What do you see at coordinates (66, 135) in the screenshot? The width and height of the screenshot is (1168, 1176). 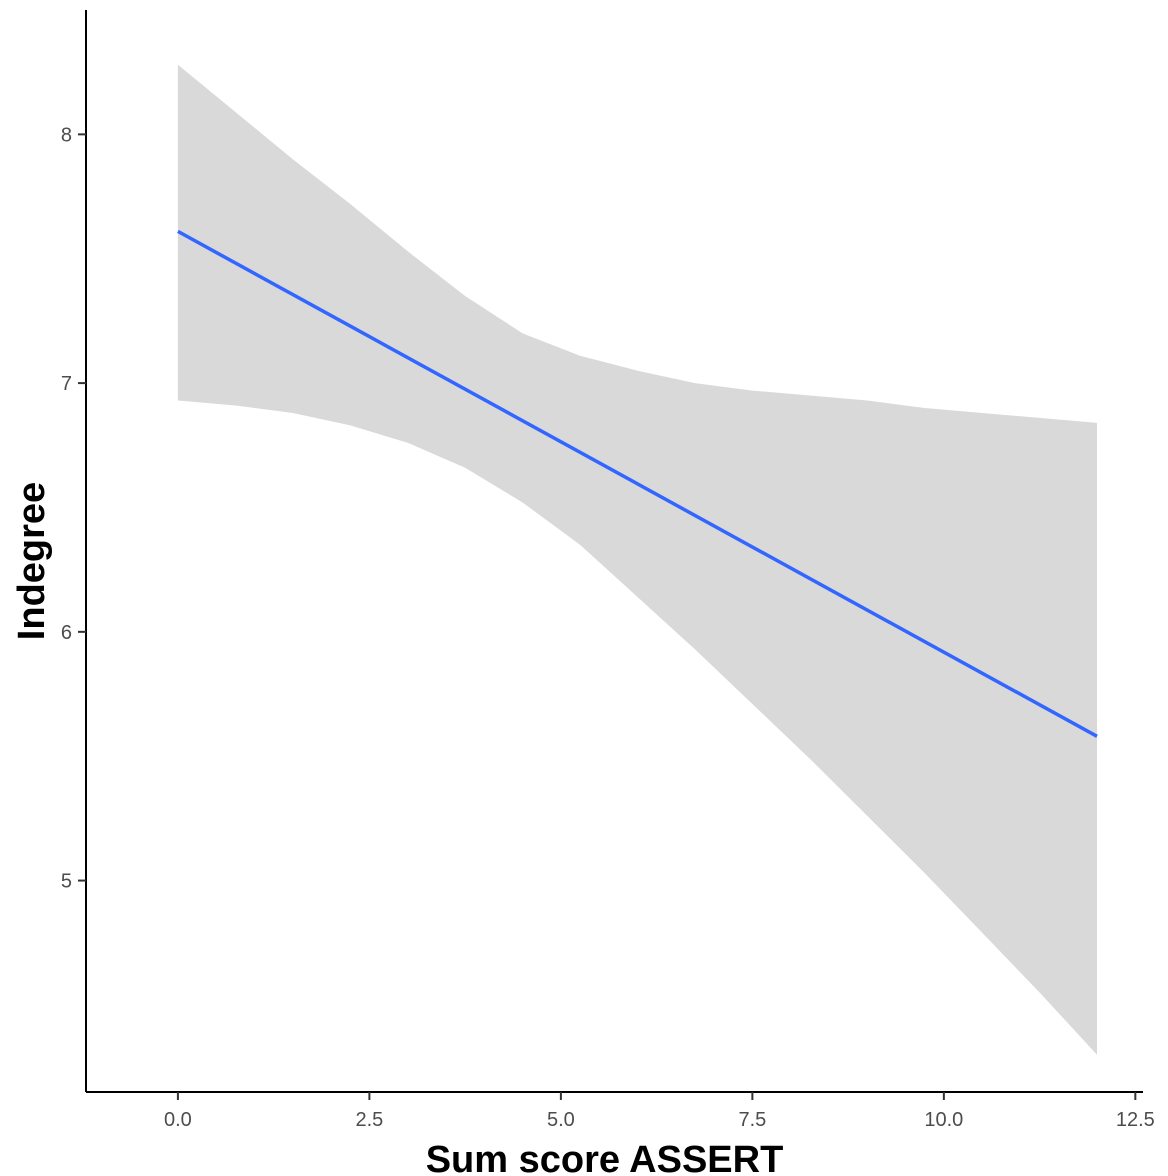 I see `y-tick-label: 8` at bounding box center [66, 135].